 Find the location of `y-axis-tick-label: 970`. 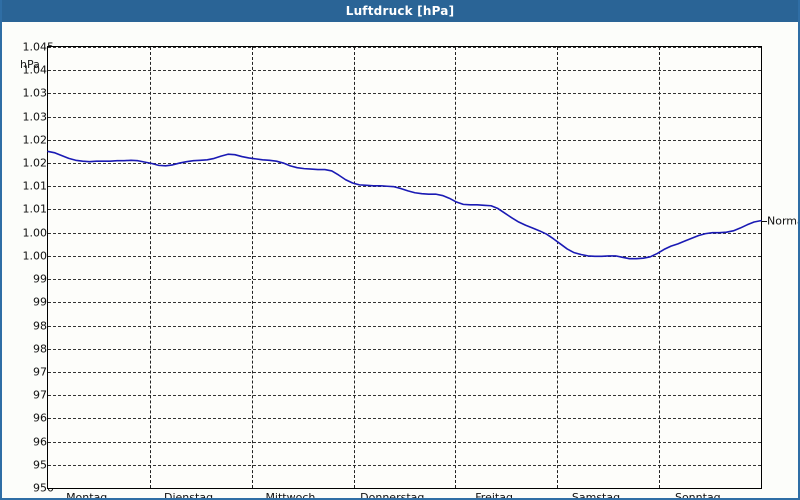

y-axis-tick-label: 970 is located at coordinates (43, 395).